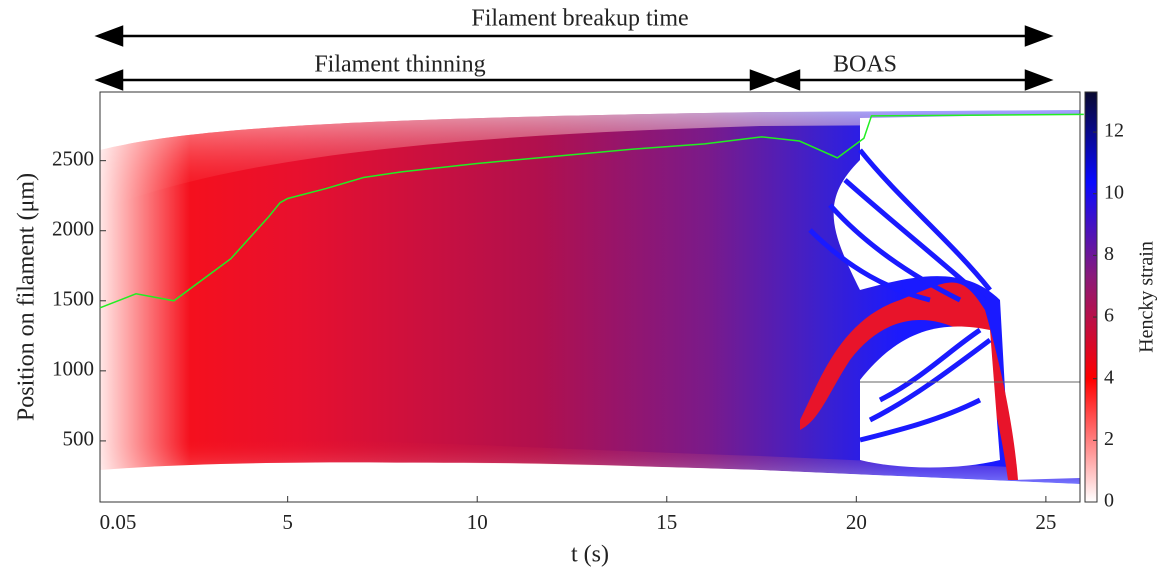  Describe the element at coordinates (73, 369) in the screenshot. I see `y-tick-label: 1000` at that location.